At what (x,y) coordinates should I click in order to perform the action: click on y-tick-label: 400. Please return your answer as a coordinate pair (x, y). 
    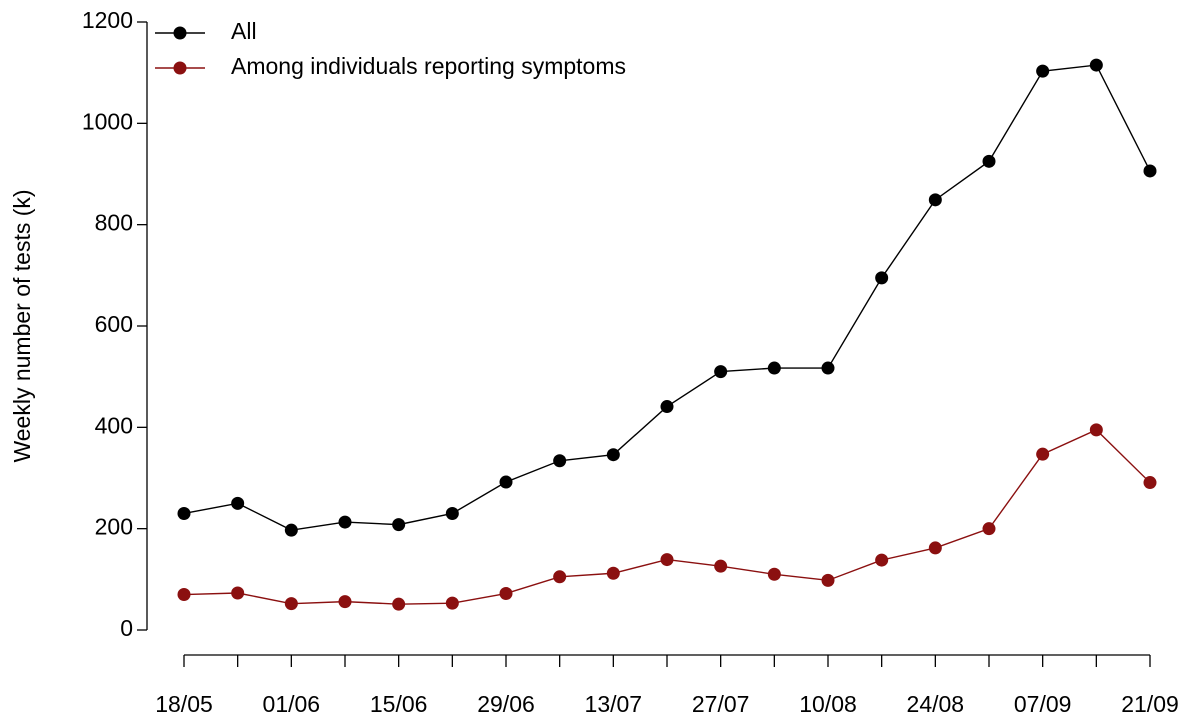
    Looking at the image, I should click on (114, 425).